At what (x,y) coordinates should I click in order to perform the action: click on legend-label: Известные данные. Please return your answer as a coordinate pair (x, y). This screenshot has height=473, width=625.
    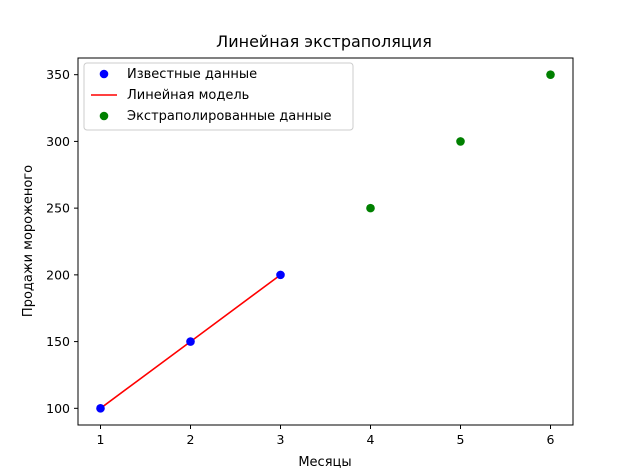
    Looking at the image, I should click on (192, 74).